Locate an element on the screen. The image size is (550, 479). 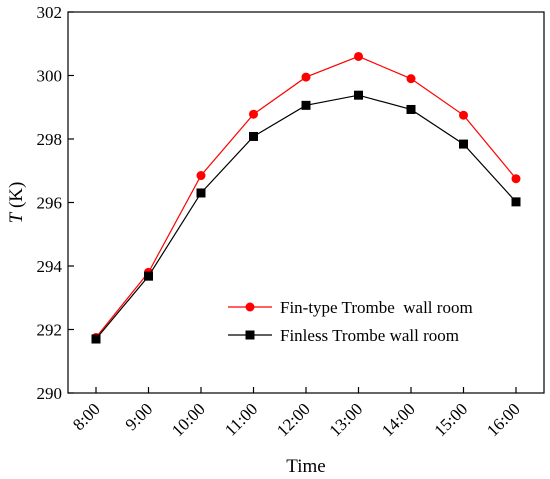
x-tick-label-8: 16:00 is located at coordinates (503, 419).